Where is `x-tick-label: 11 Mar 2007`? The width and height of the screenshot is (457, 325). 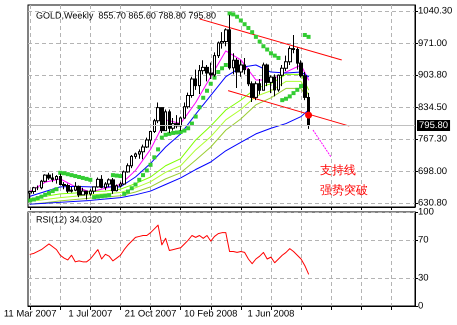
x-tick-label: 11 Mar 2007 is located at coordinates (30, 314).